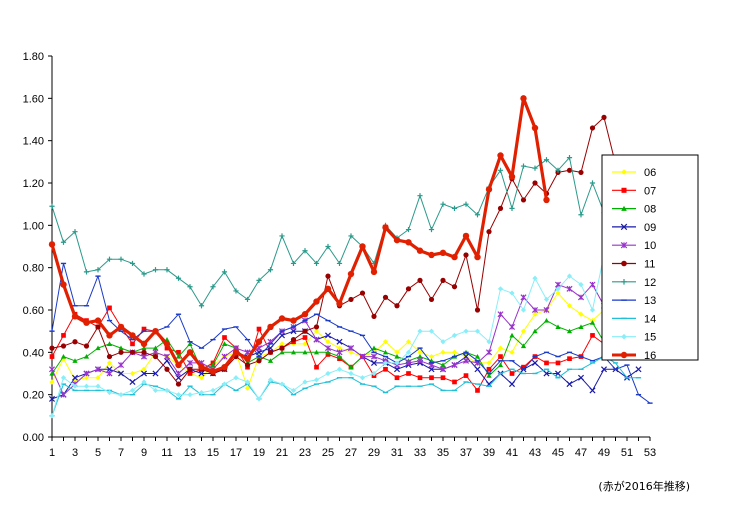  What do you see at coordinates (634, 191) in the screenshot?
I see `legend-entry-07: 07` at bounding box center [634, 191].